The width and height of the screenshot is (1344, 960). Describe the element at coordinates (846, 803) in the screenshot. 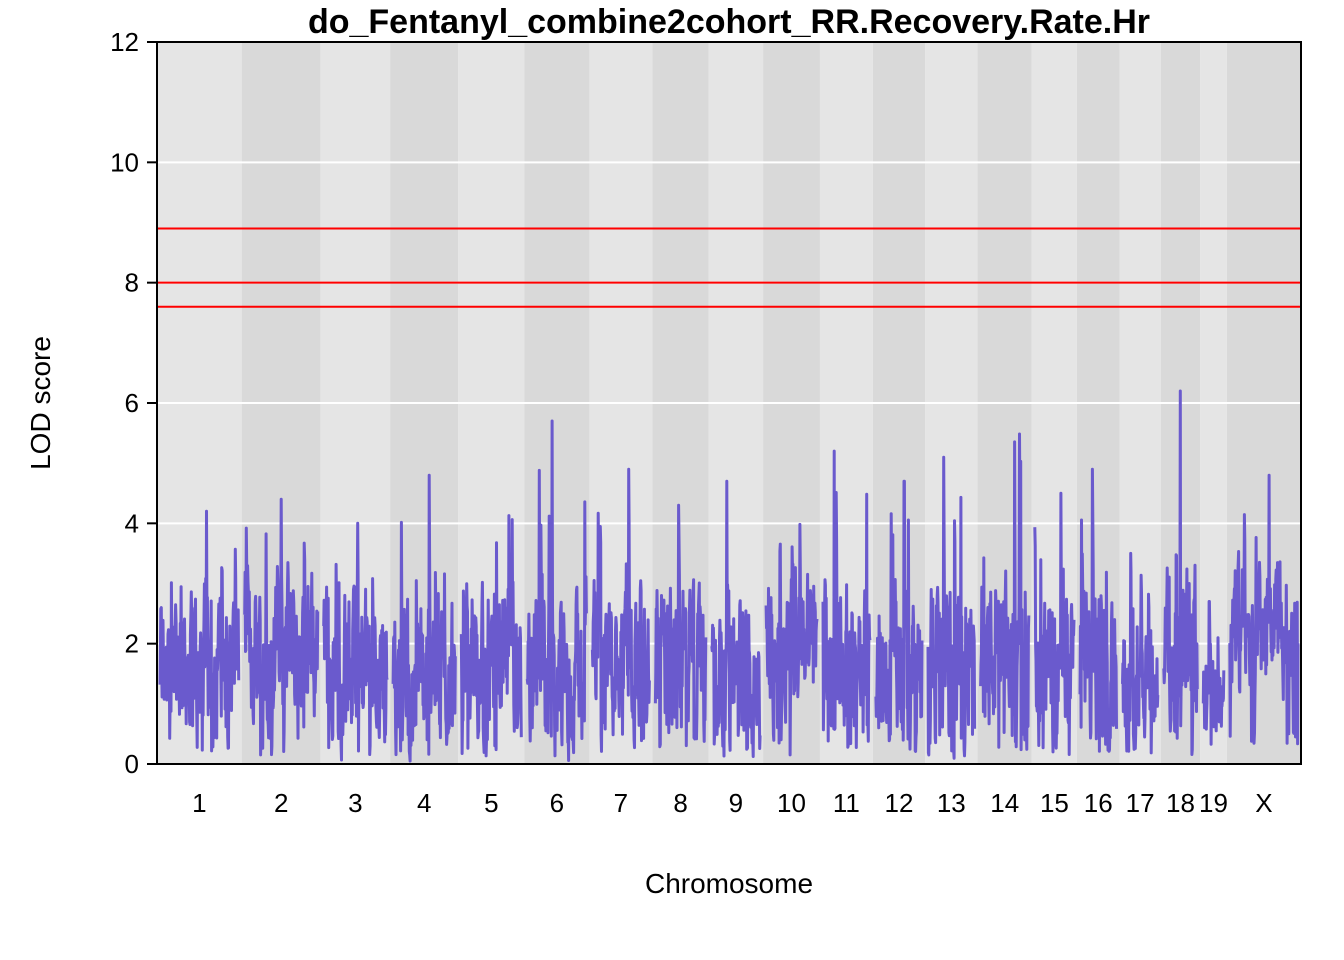

I see `x-tick-label: 11` at that location.